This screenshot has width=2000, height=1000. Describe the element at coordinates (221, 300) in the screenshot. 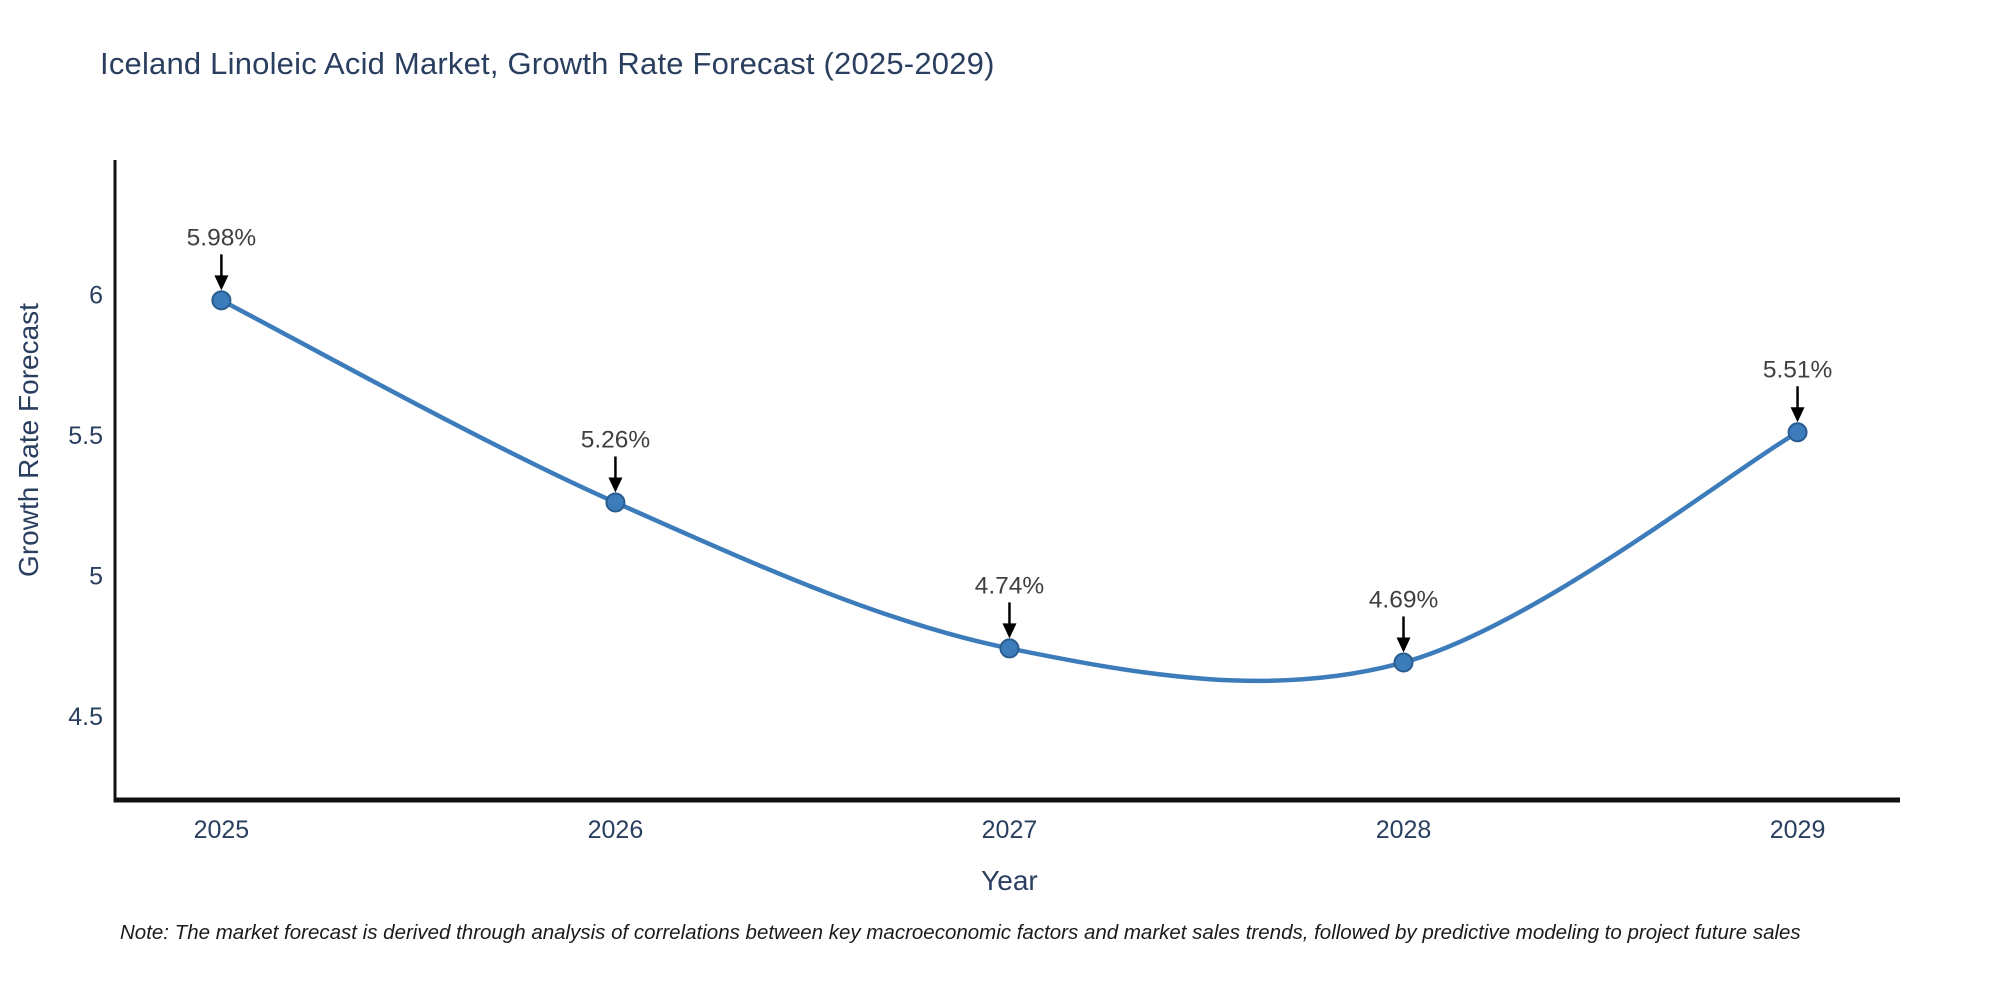

I see `data-point-2025` at that location.